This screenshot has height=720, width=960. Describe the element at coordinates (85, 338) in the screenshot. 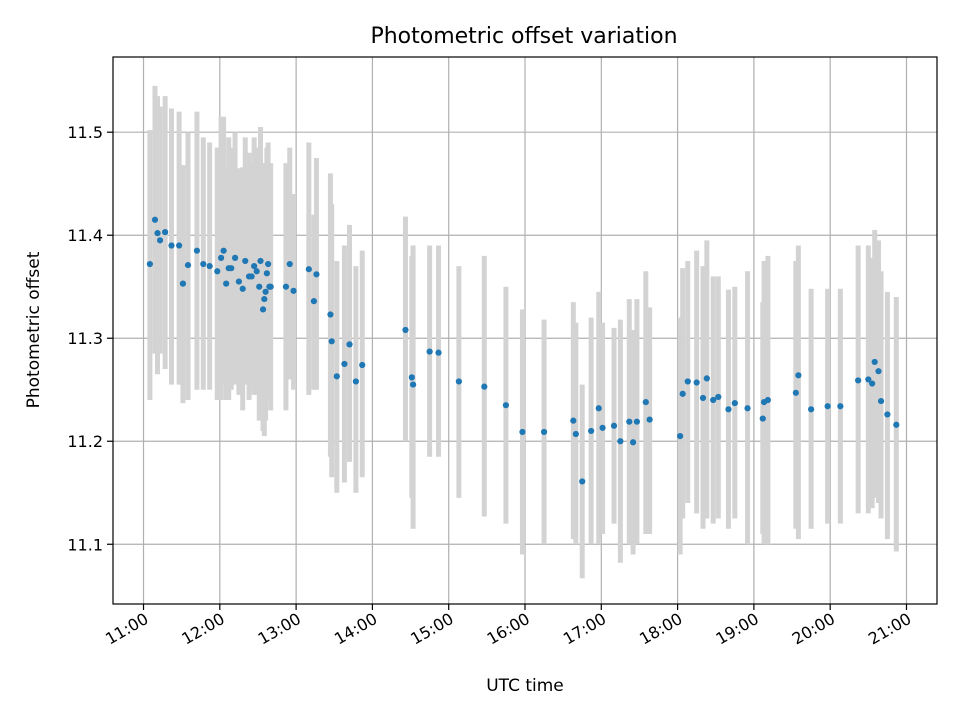

I see `y-tick-label: 11.3` at that location.